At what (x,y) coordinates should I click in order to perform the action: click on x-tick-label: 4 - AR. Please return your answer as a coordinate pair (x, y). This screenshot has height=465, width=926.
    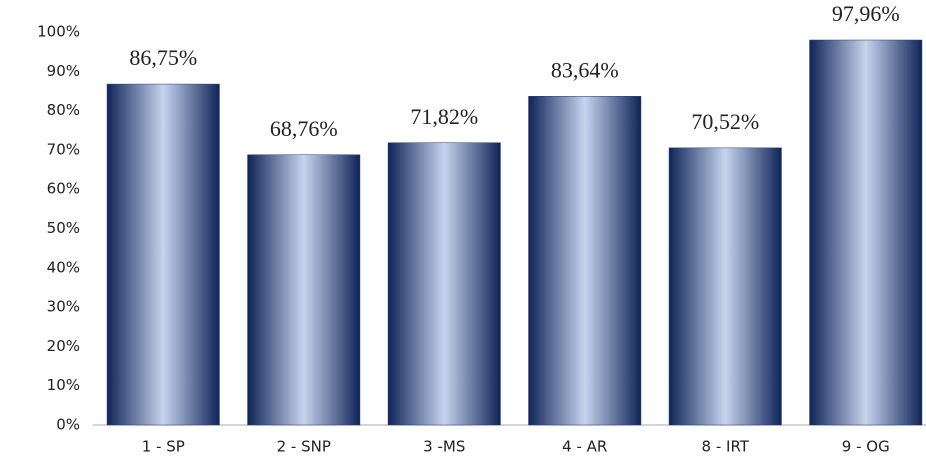
    Looking at the image, I should click on (584, 447).